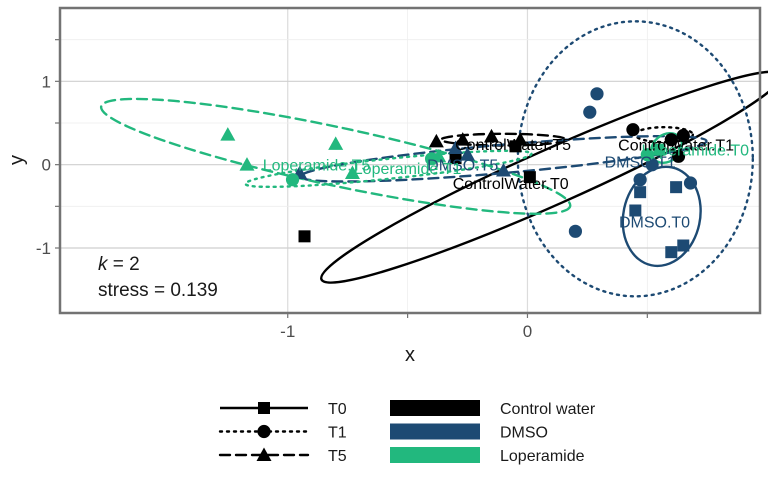 This screenshot has height=480, width=768. I want to click on legend-item-t0: T0, so click(283, 409).